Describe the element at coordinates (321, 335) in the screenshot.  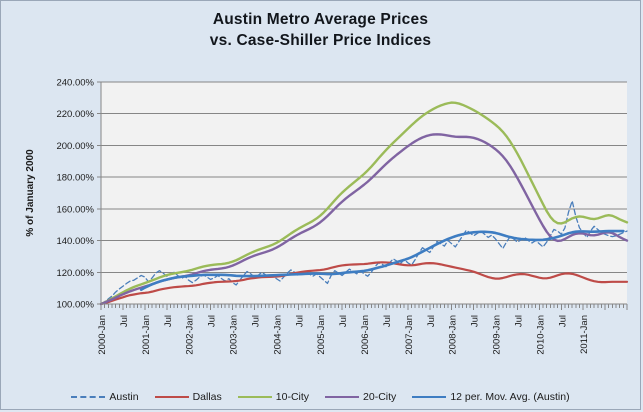
I see `x-axis-tick-label: 2005-Jan` at that location.